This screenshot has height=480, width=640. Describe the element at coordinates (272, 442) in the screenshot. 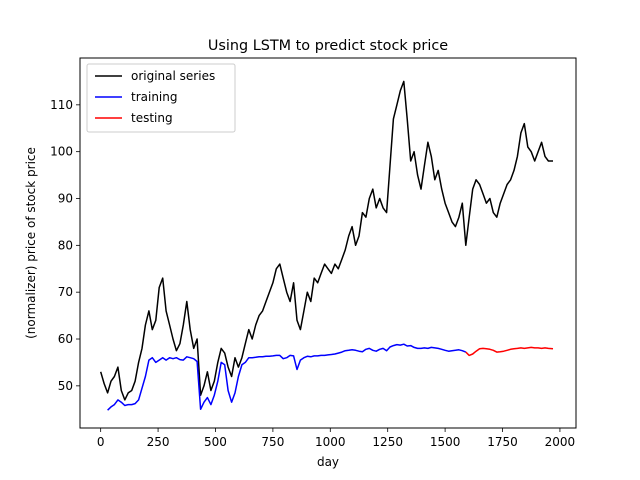

I see `x-tick-label-3: 750` at that location.